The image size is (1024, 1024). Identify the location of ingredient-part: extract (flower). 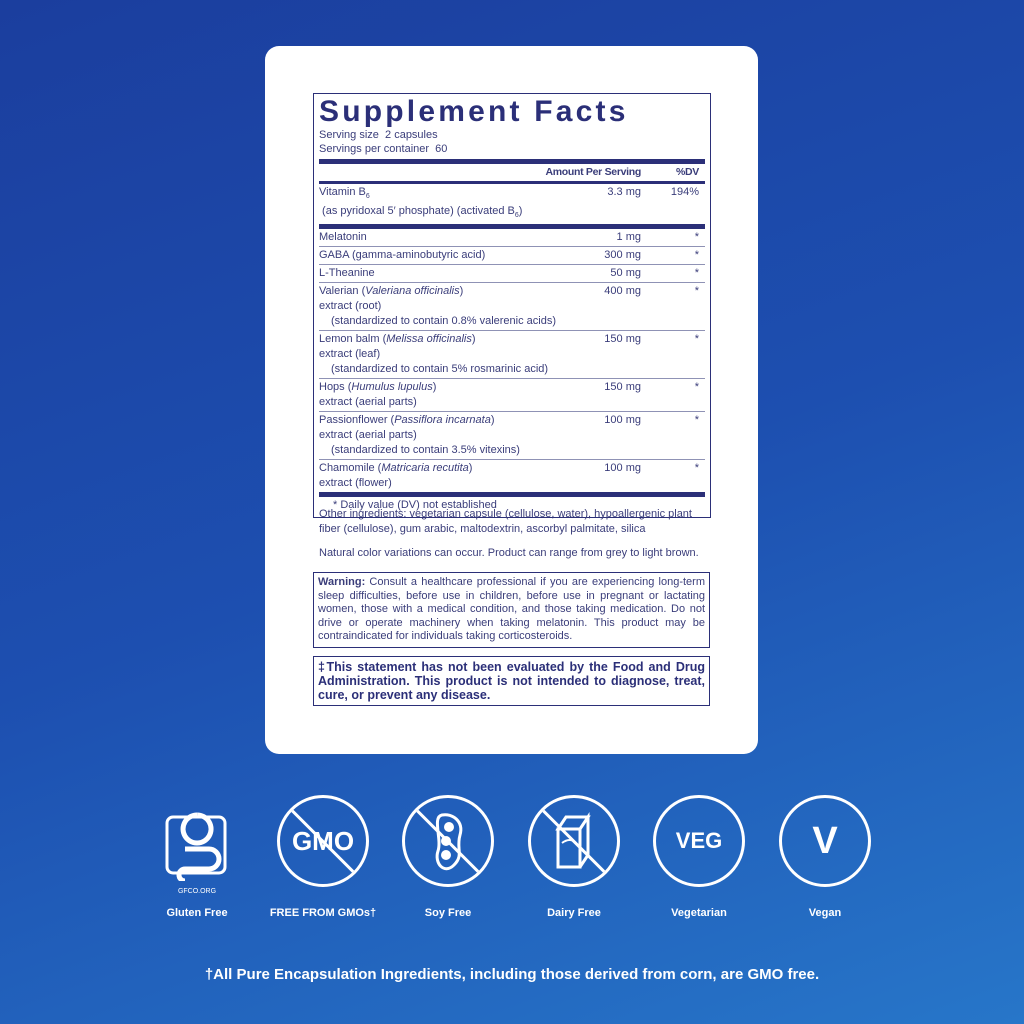
(355, 483).